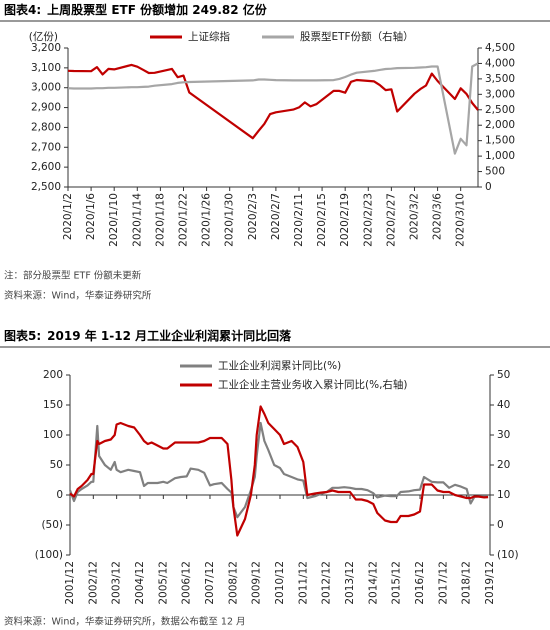 Image resolution: width=550 pixels, height=630 pixels. I want to click on y-tick-label: 3,000, so click(46, 88).